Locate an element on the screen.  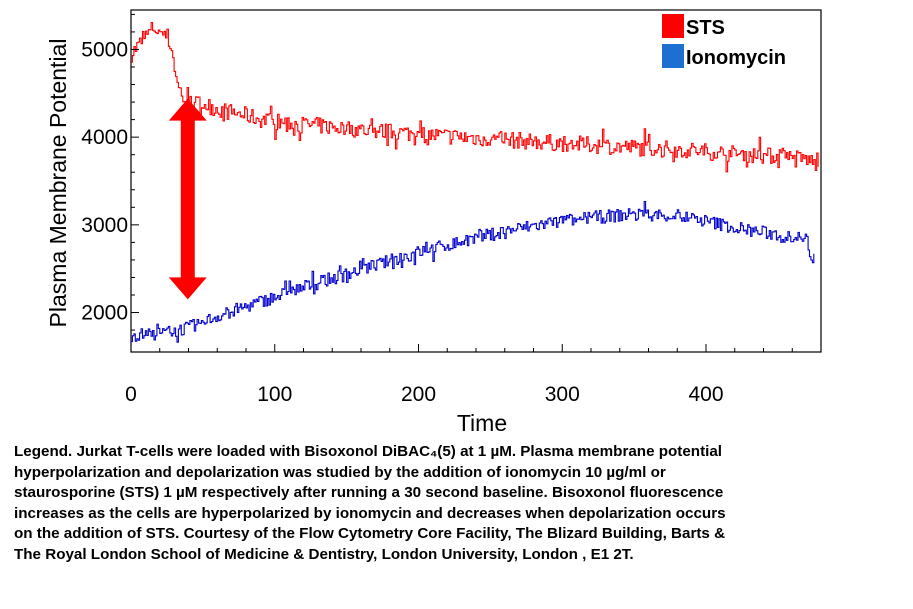
legend: STS Ionomycin is located at coordinates (724, 41).